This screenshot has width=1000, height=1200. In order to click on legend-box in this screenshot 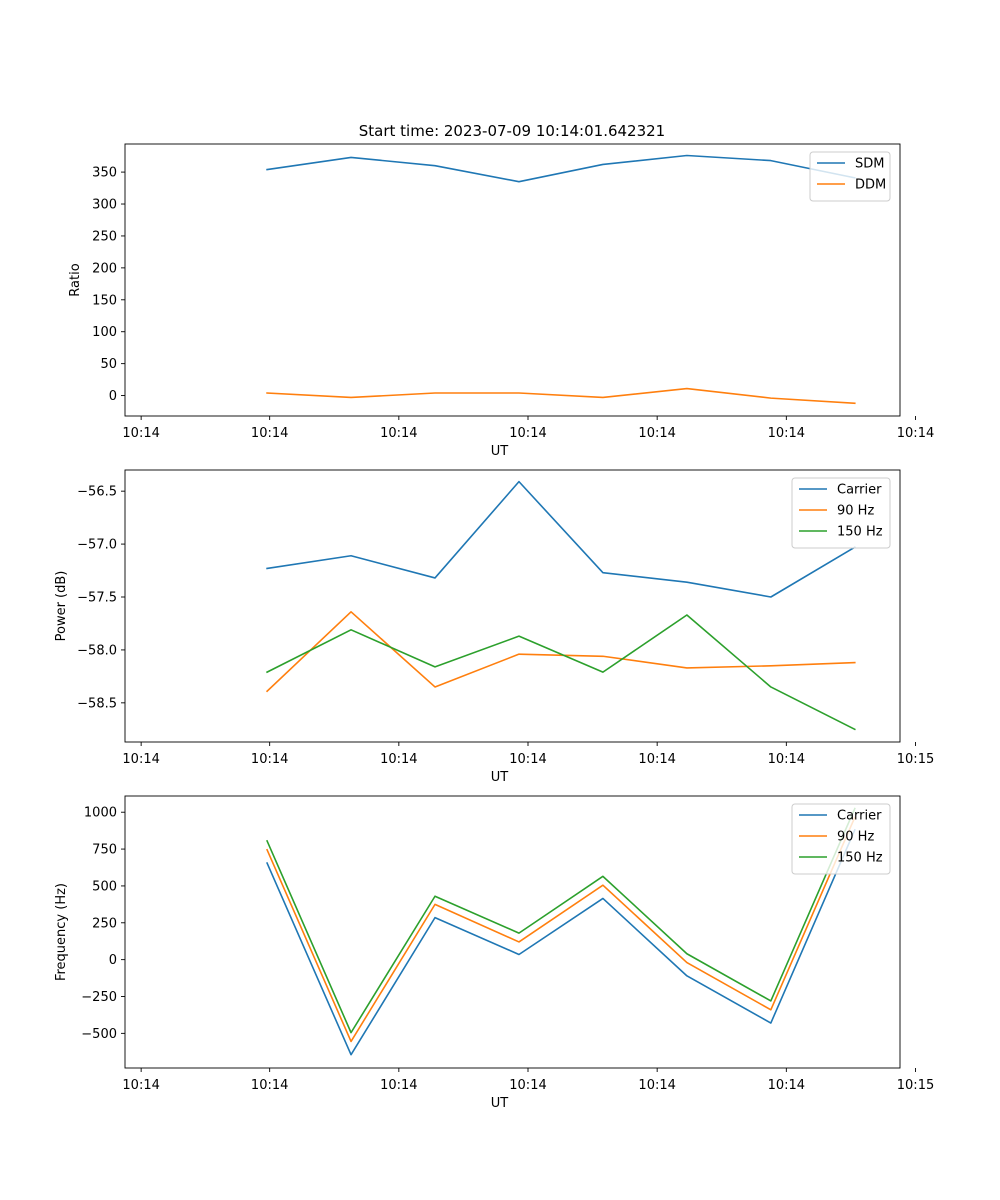, I will do `click(850, 176)`.